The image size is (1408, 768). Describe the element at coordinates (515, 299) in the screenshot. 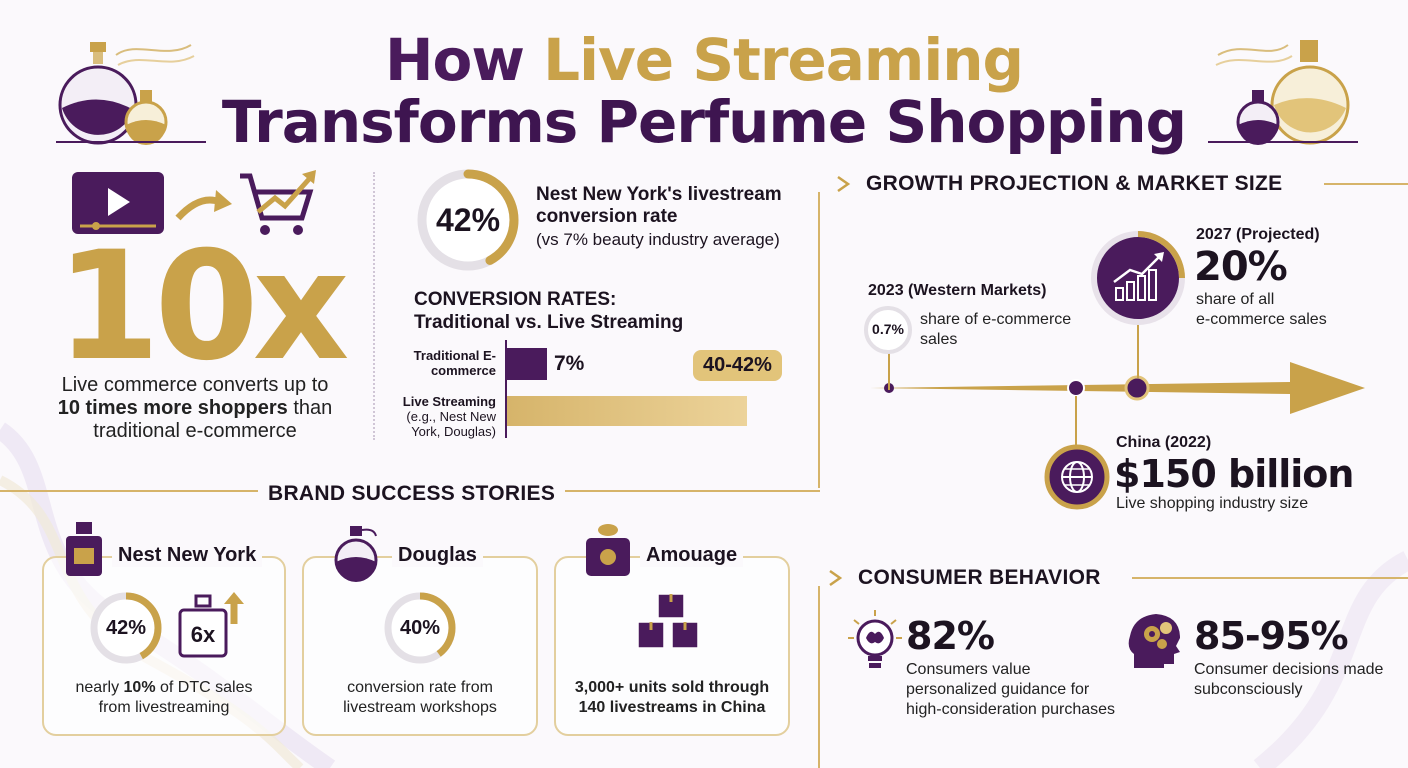

I see `conversion-title-line1: CONVERSION RATES:` at that location.